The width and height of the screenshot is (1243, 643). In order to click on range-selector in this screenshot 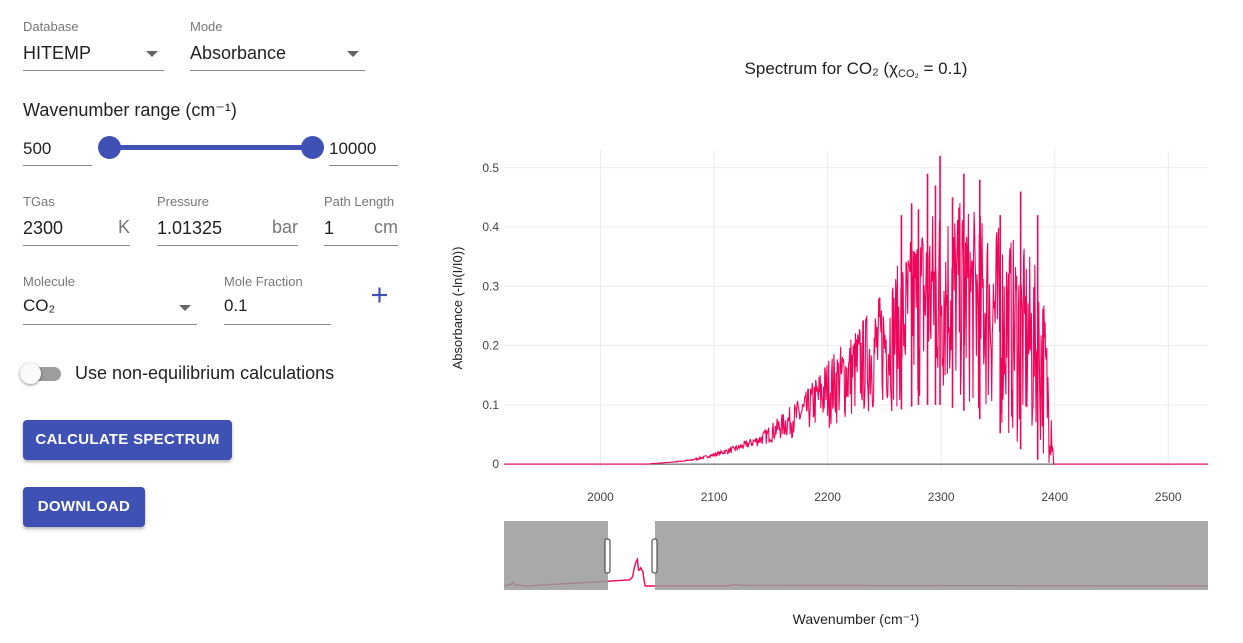, I will do `click(855, 555)`.